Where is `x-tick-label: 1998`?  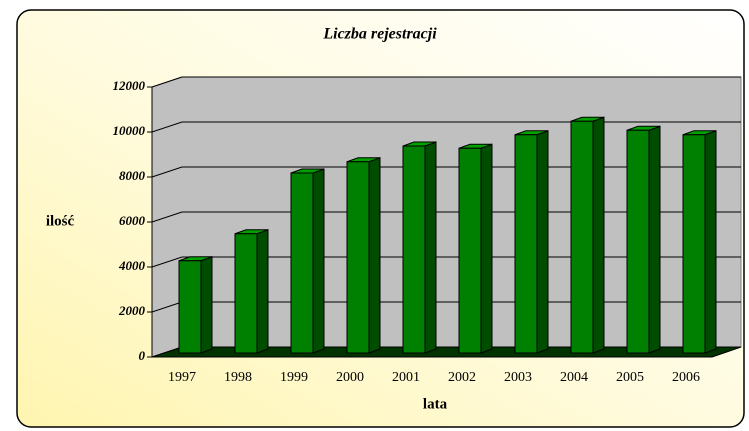
x-tick-label: 1998 is located at coordinates (238, 377).